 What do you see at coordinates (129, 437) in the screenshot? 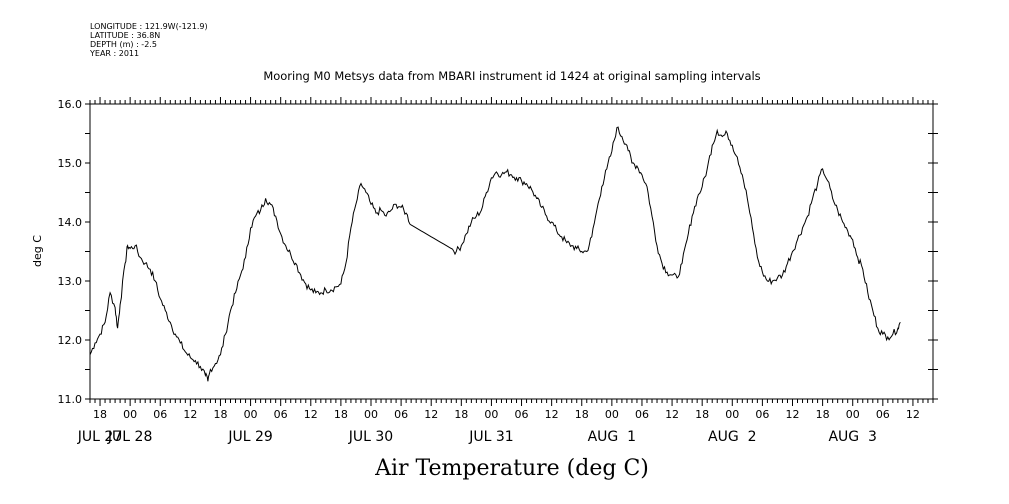
I see `x-date-label: JUL 28` at bounding box center [129, 437].